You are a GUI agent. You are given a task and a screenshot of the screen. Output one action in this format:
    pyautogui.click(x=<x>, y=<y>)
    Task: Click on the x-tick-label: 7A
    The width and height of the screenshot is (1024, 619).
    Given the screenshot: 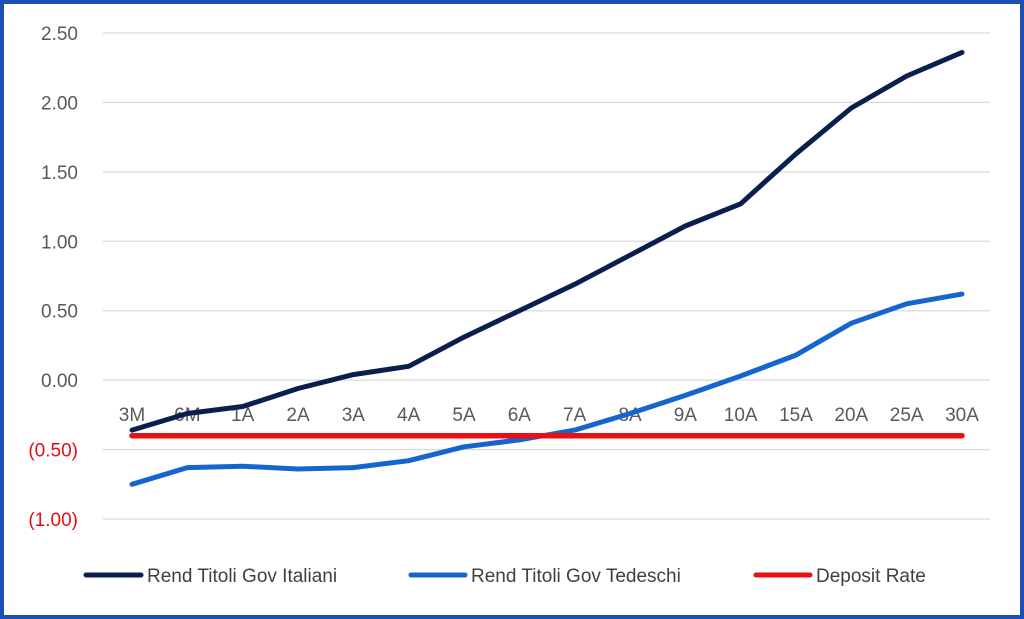 What is the action you would take?
    pyautogui.click(x=575, y=415)
    